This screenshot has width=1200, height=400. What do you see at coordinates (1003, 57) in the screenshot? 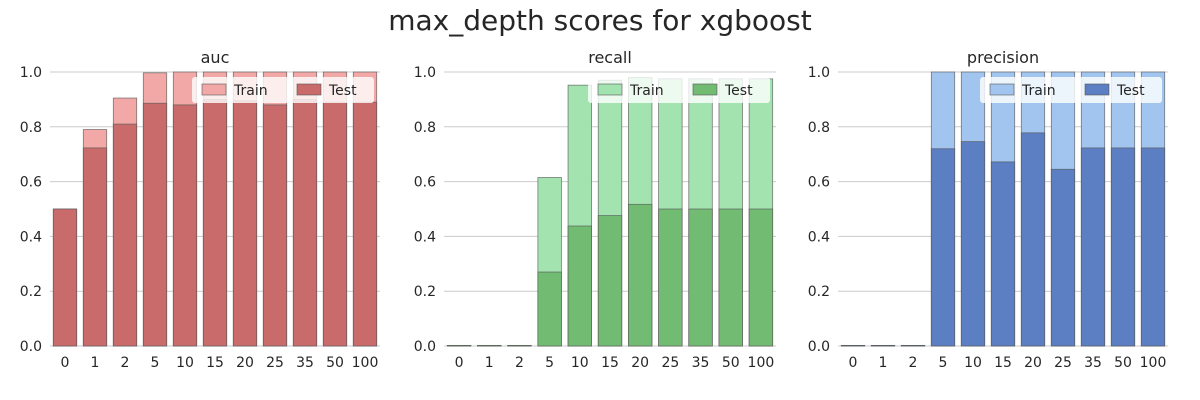
I see `panel-title: precision` at bounding box center [1003, 57].